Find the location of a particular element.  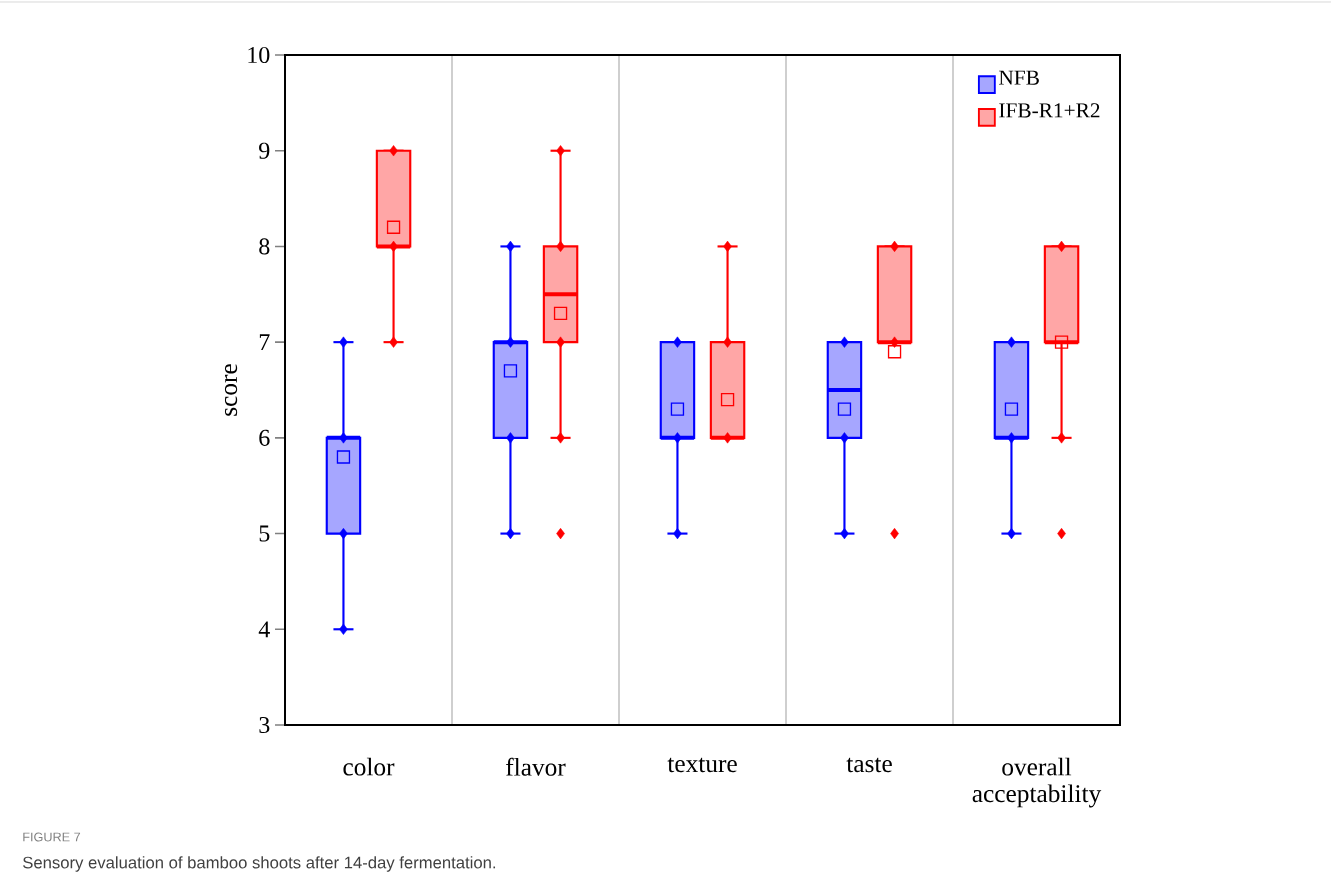

y-axis-title: score is located at coordinates (231, 390).